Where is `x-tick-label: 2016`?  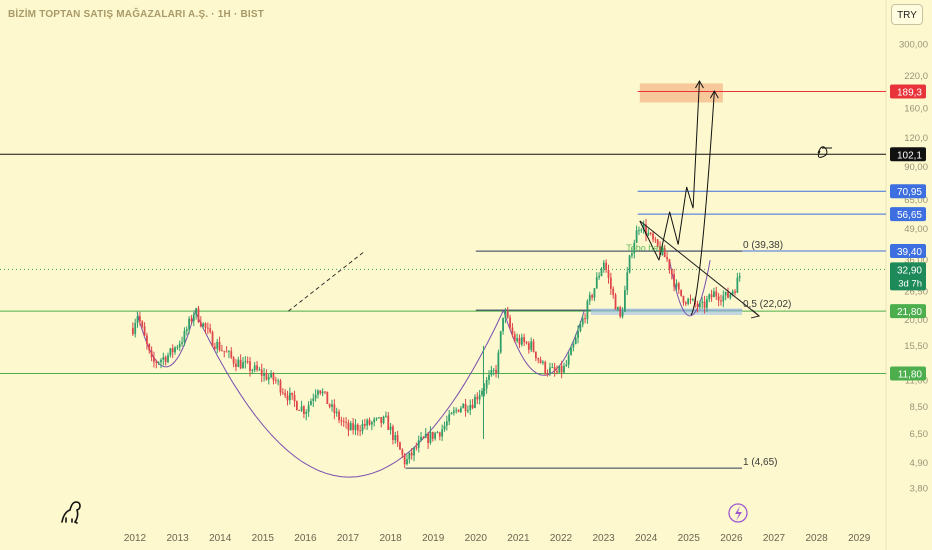
x-tick-label: 2016 is located at coordinates (305, 538).